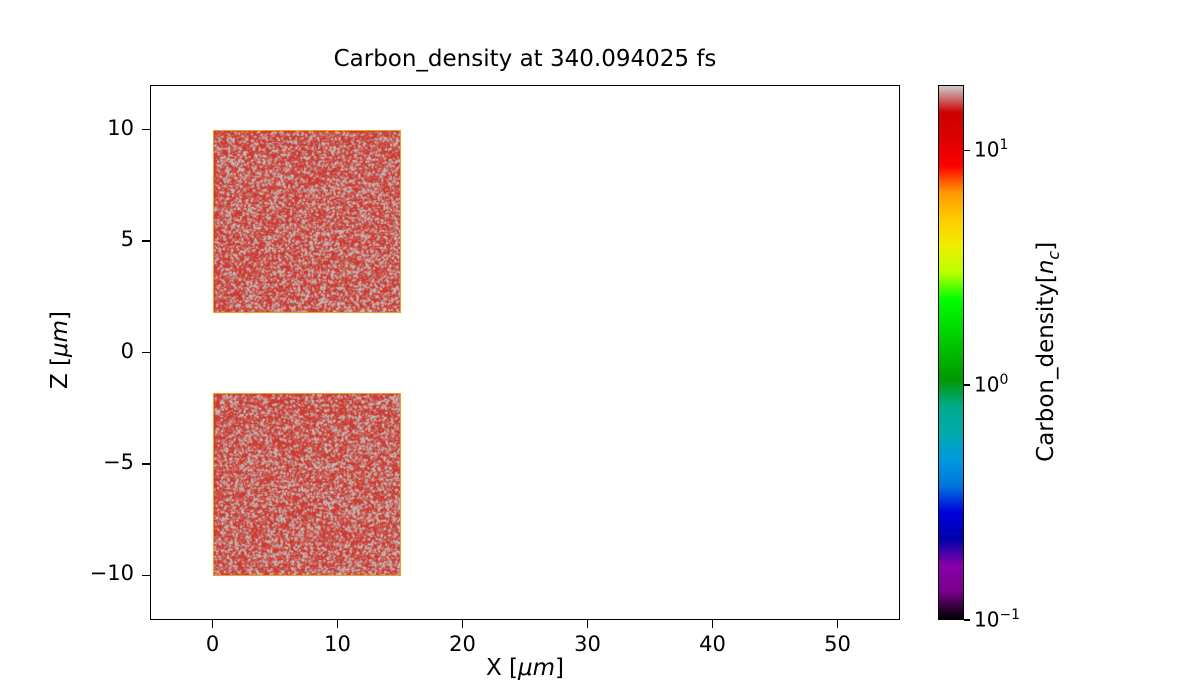 The width and height of the screenshot is (1200, 700). Describe the element at coordinates (337, 644) in the screenshot. I see `x-tick-label: 10` at that location.